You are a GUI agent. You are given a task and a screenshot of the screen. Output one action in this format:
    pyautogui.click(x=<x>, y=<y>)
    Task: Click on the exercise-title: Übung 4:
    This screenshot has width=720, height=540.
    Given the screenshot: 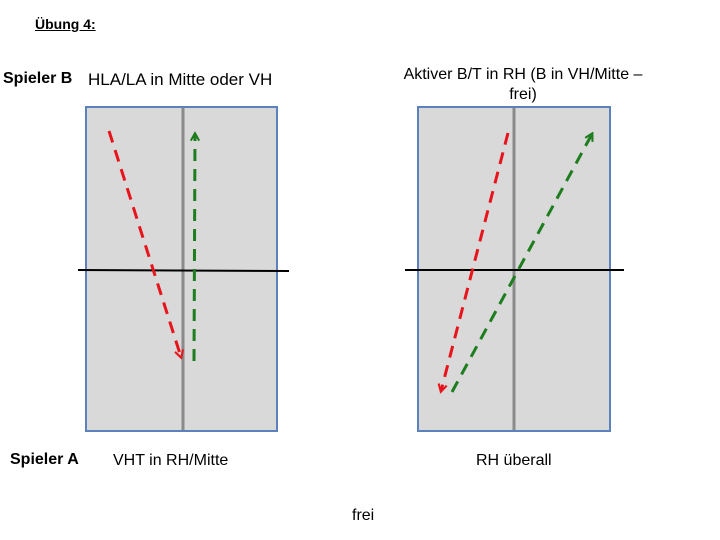 What is the action you would take?
    pyautogui.click(x=65, y=24)
    